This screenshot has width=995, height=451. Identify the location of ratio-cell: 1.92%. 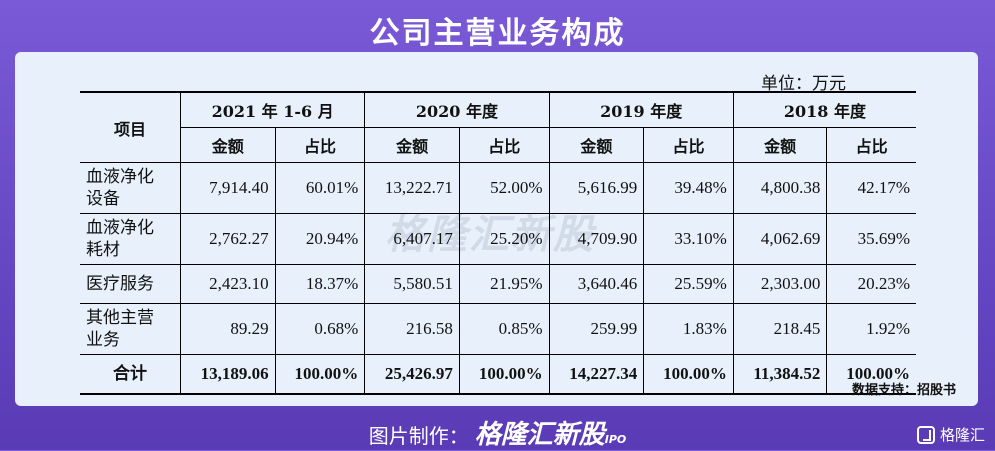
(871, 329).